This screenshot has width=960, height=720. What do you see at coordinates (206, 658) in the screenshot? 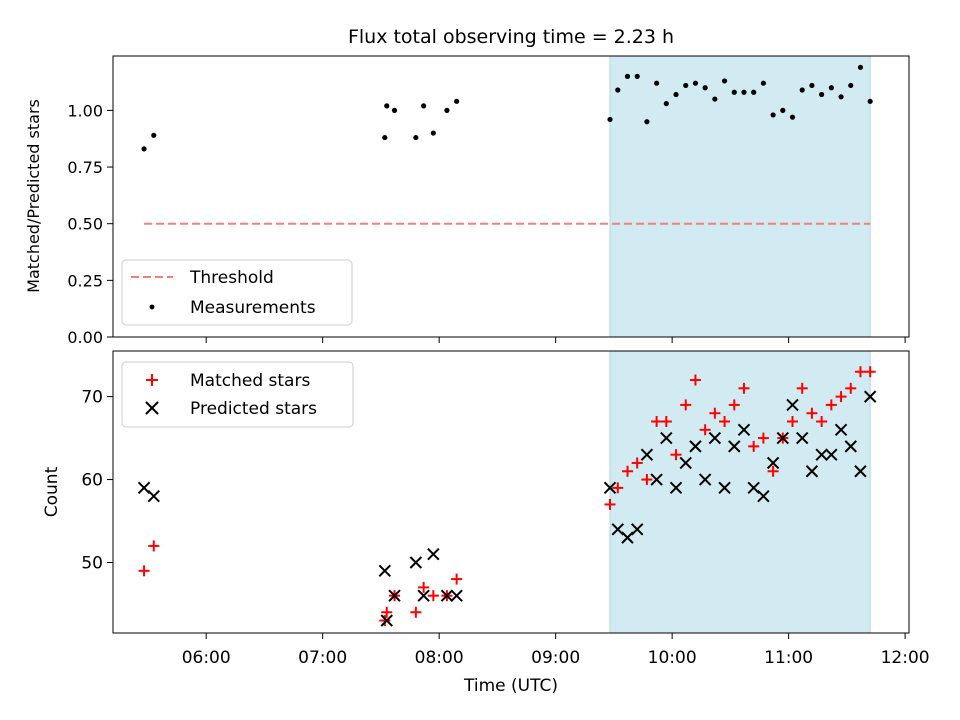
I see `count-xtick-label: 06:00` at bounding box center [206, 658].